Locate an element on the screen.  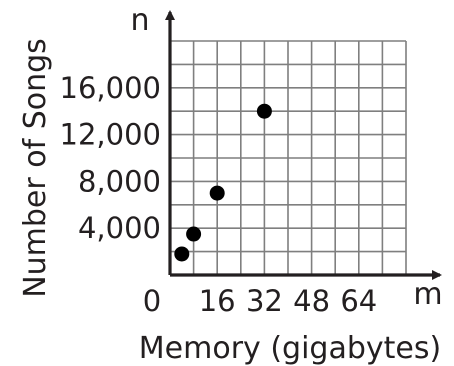
x-tick-label: 48 is located at coordinates (311, 301).